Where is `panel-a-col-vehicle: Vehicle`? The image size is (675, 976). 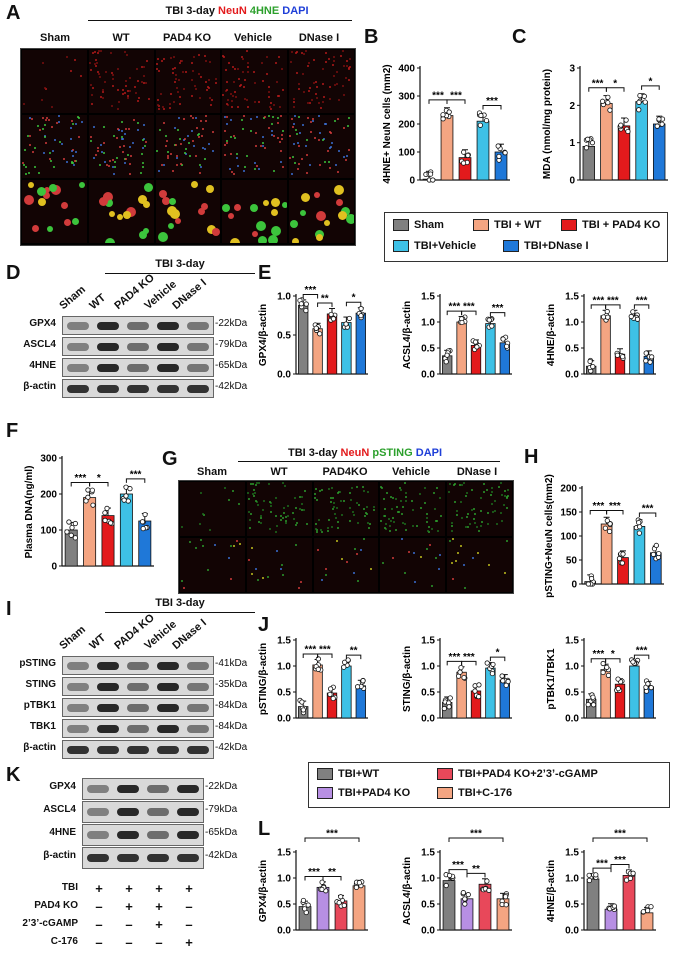 panel-a-col-vehicle: Vehicle is located at coordinates (253, 38).